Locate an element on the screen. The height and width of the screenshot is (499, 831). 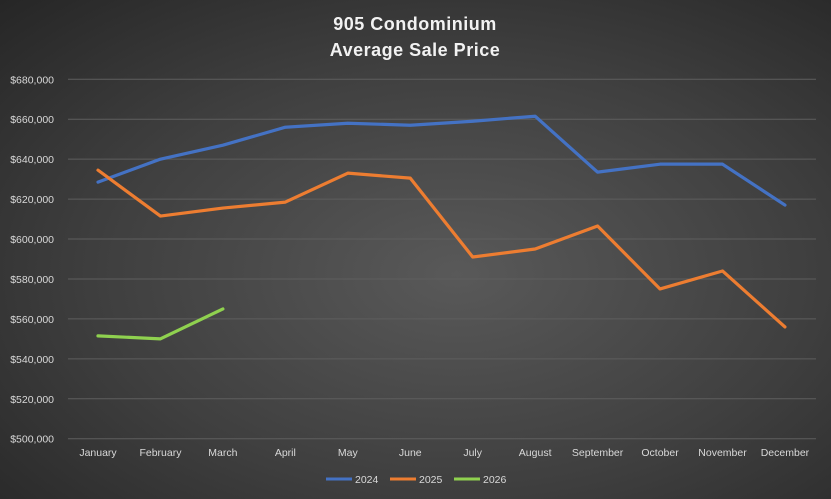
y-tick-label: $640,000 is located at coordinates (32, 160).